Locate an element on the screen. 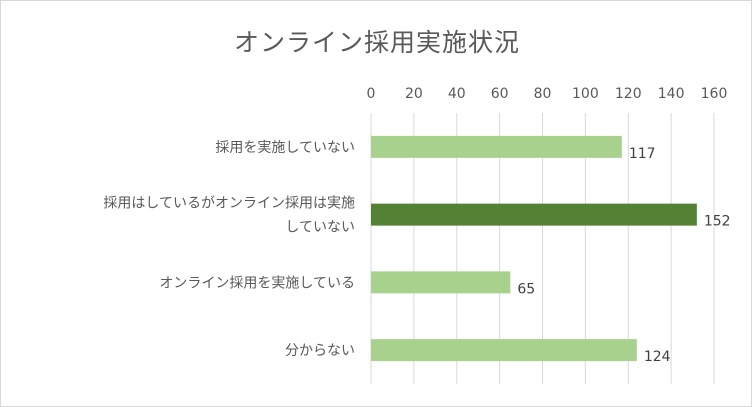  x-tick-label: 20 is located at coordinates (414, 94).